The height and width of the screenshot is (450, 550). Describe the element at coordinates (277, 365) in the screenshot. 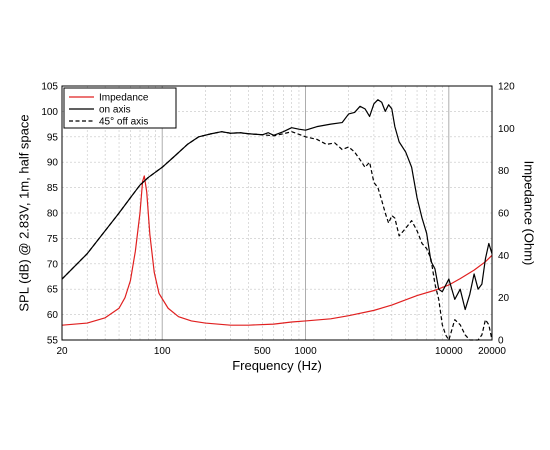

I see `x-axis-title: Frequency (Hz)` at that location.